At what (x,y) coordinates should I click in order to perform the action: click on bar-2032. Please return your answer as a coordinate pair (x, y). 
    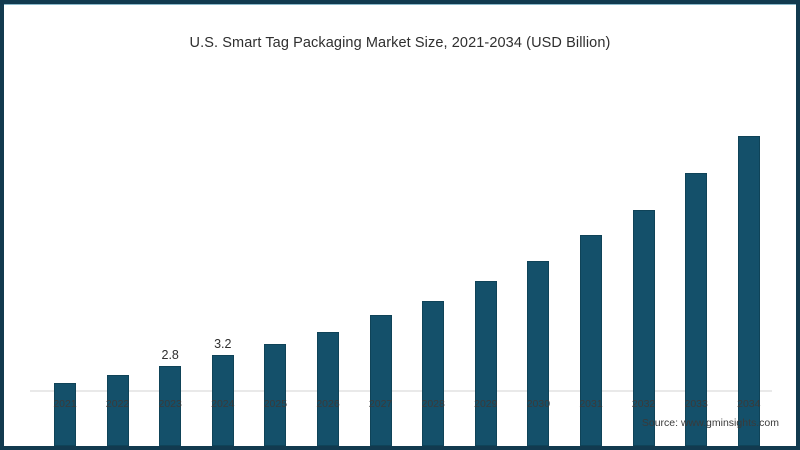
    Looking at the image, I should click on (643, 327).